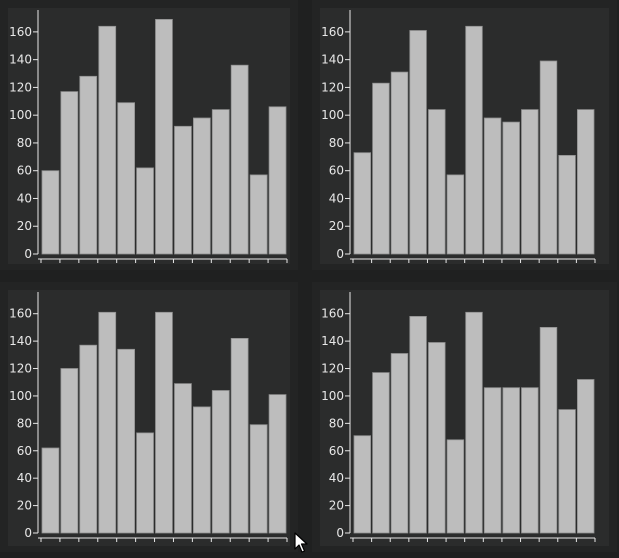  Describe the element at coordinates (301, 542) in the screenshot. I see `mouse-pointer-icon` at that location.